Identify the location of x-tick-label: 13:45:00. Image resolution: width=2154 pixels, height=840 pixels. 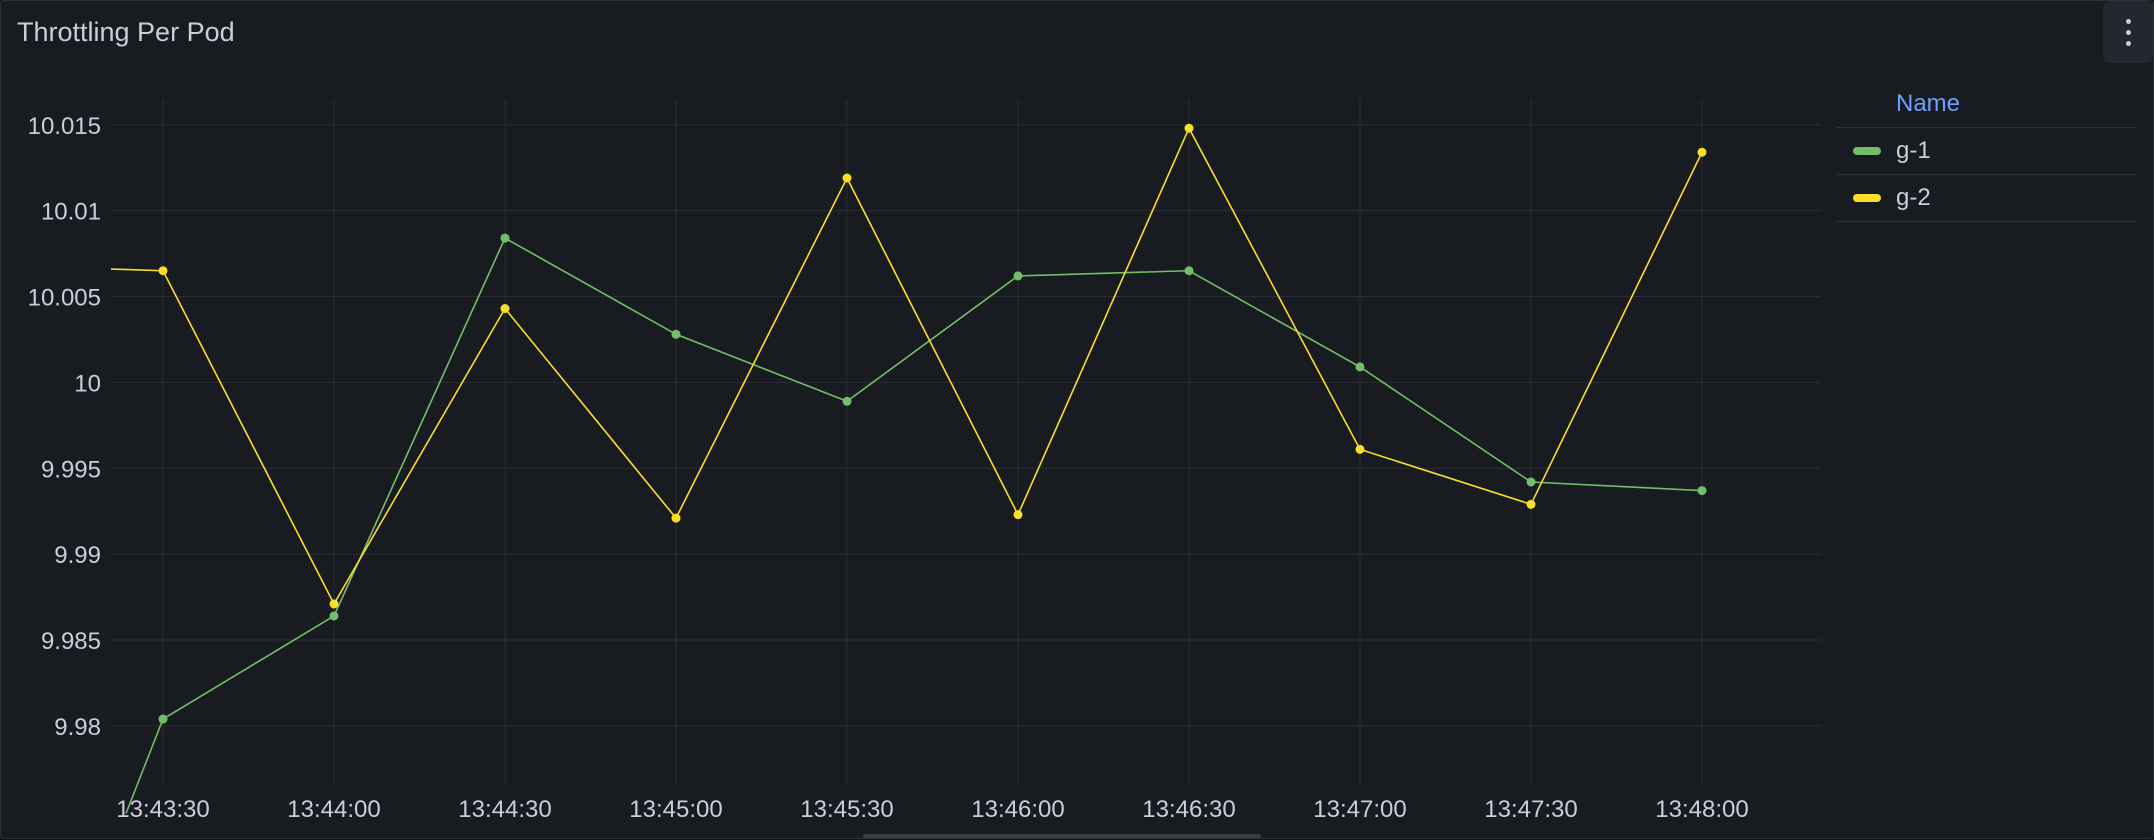
(675, 809).